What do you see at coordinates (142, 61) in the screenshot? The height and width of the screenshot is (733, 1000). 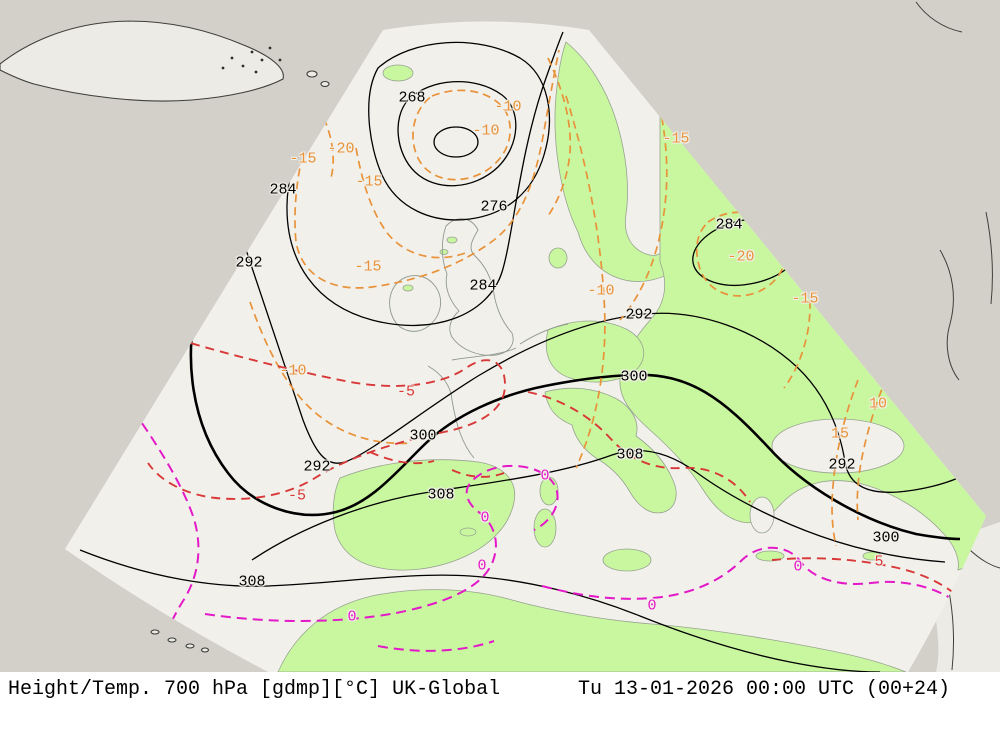 I see `greenland-coast` at bounding box center [142, 61].